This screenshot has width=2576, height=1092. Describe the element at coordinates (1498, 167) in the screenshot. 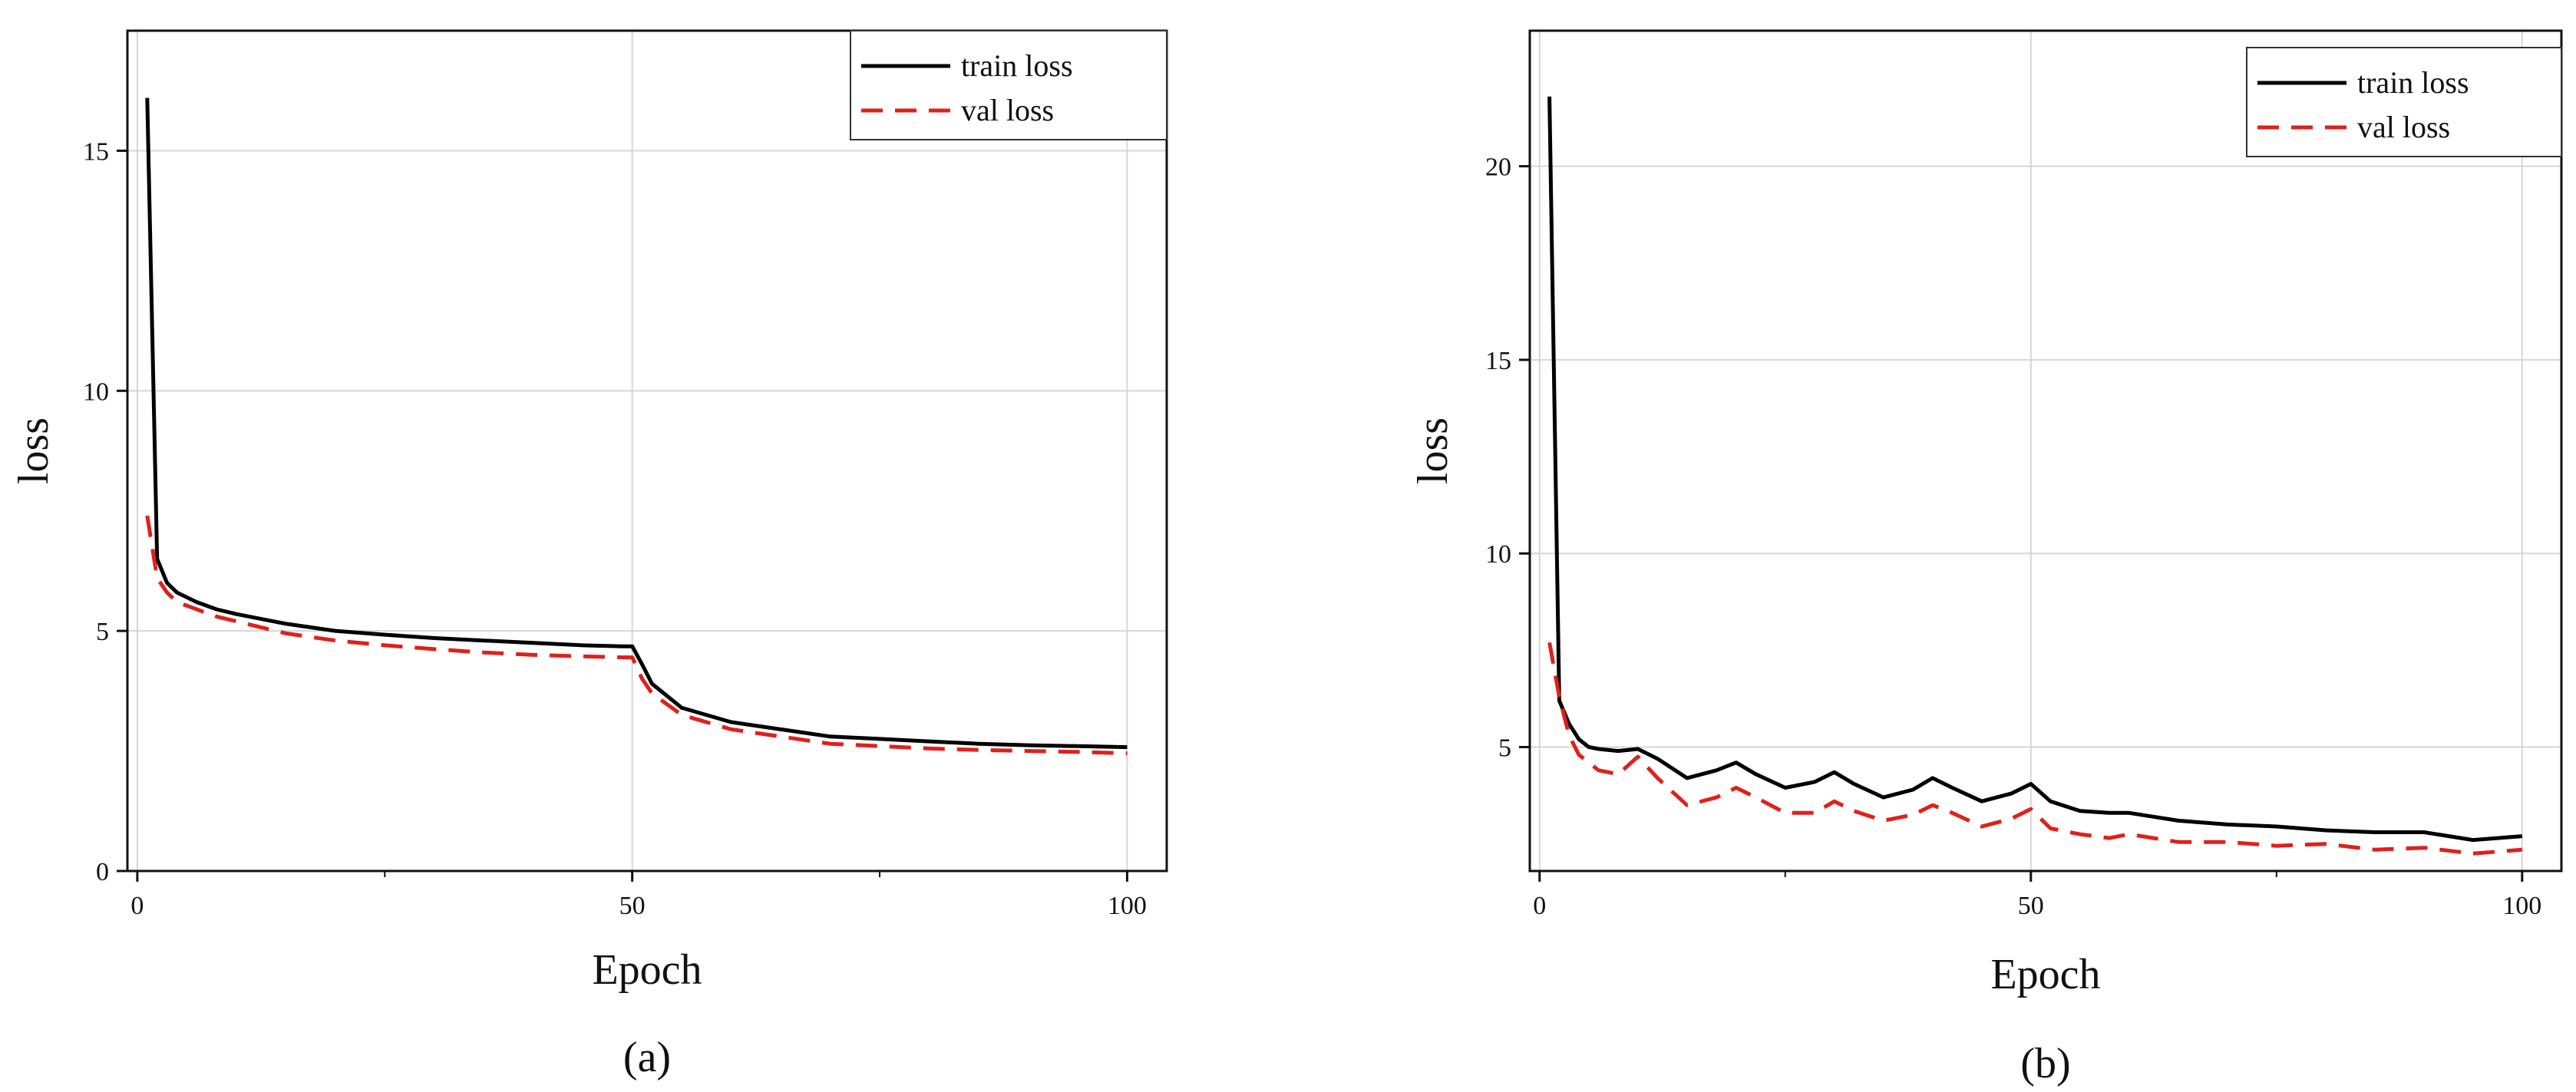

I see `y-tick-label: 20` at that location.